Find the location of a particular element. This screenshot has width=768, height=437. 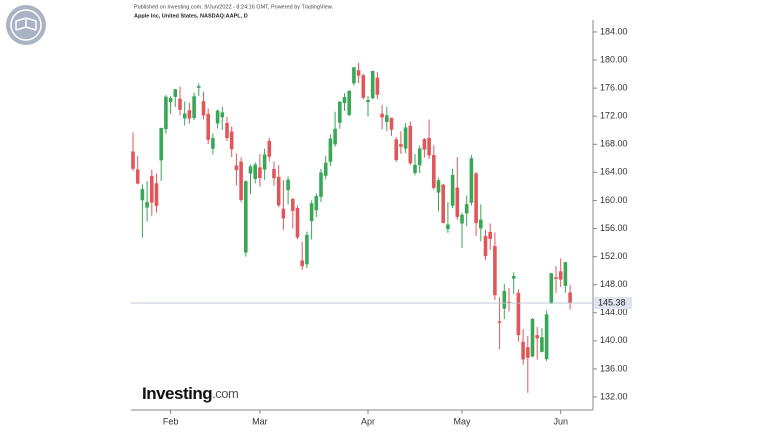

y-tick-label: 152.00 is located at coordinates (614, 256).